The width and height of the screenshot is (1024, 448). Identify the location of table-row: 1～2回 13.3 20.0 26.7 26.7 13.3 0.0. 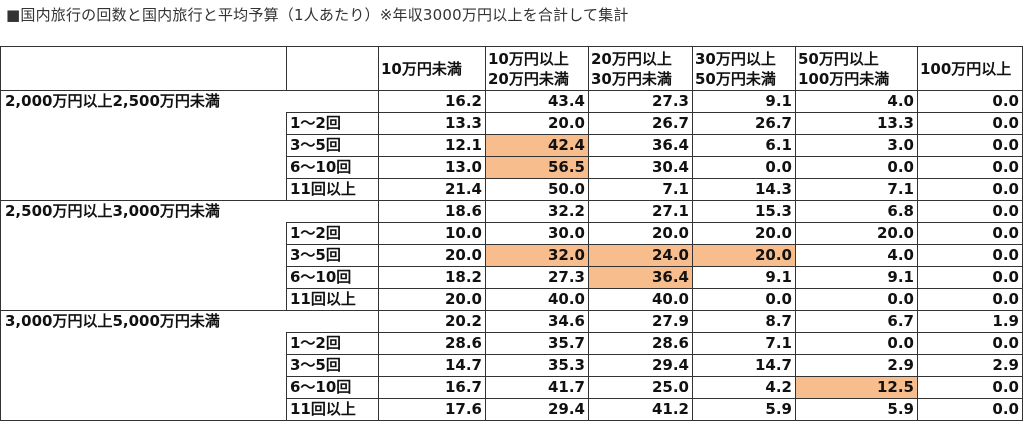
(511, 123).